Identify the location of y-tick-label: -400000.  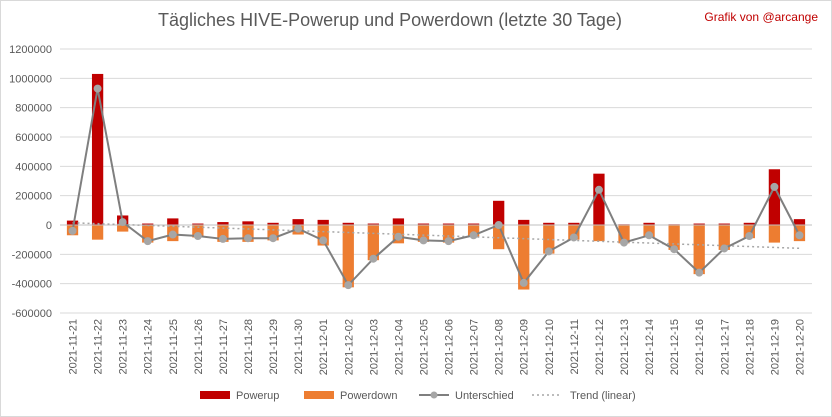
(32, 285).